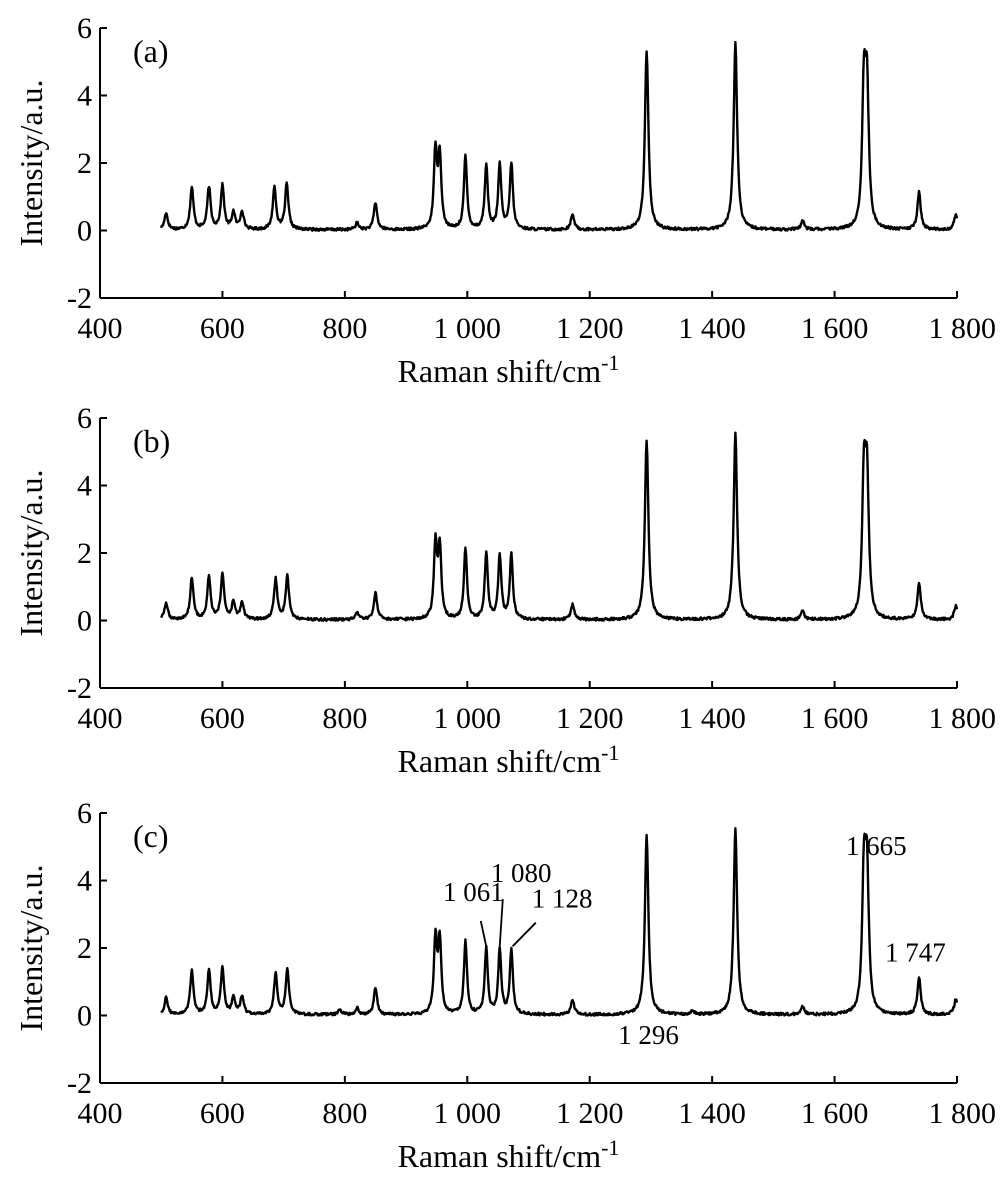 The image size is (1000, 1185). I want to click on peak-annotation-label: 1 747, so click(915, 953).